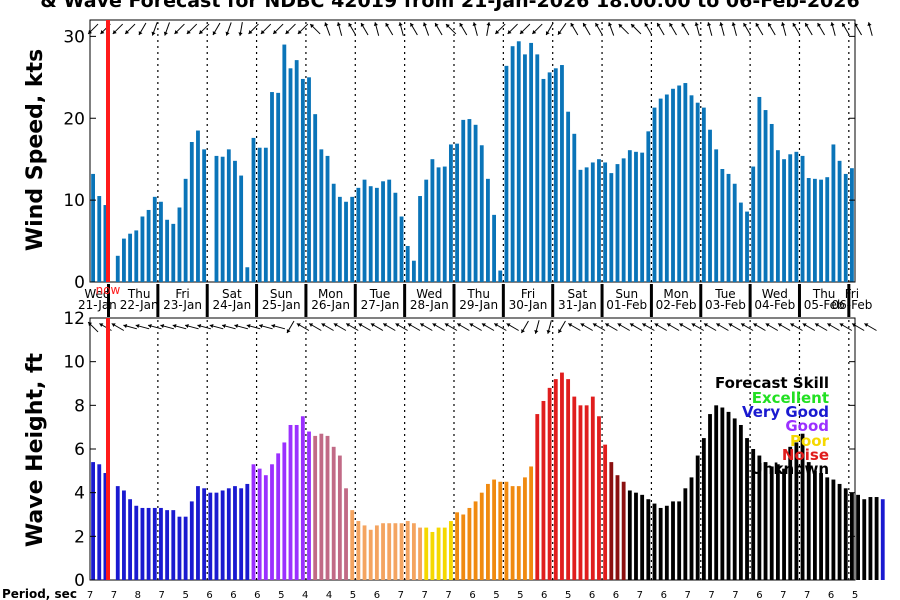  I want to click on date-label: 05-Feb, so click(824, 305).